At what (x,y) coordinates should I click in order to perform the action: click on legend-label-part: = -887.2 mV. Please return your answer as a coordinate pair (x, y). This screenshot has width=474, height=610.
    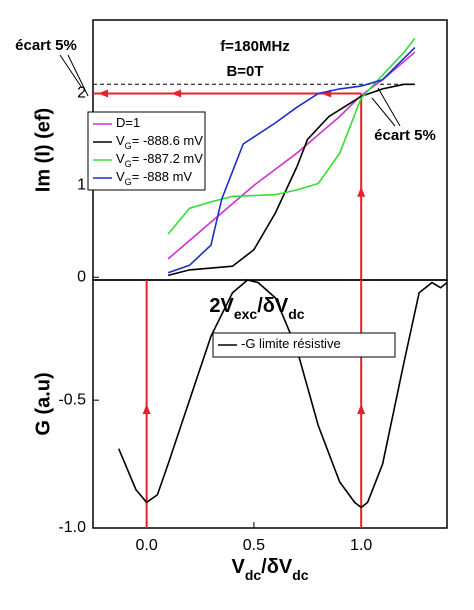
    Looking at the image, I should click on (168, 158).